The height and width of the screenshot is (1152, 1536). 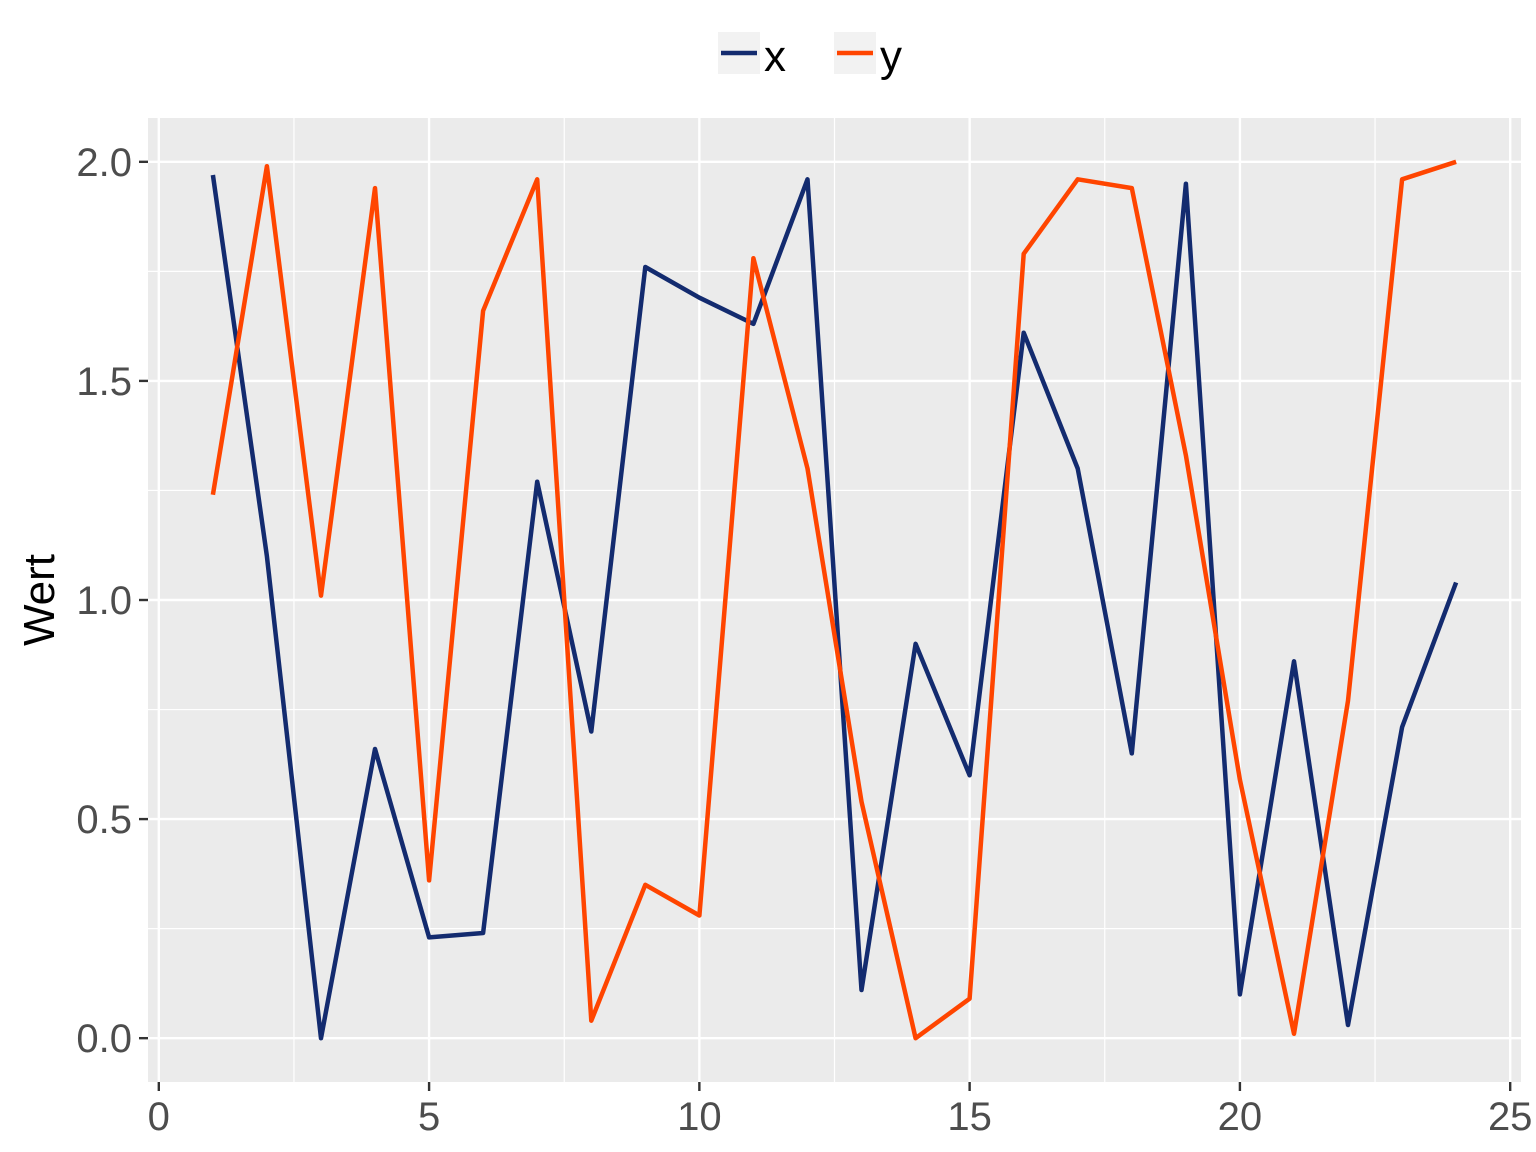 I want to click on x-tick-label: 10, so click(x=699, y=1117).